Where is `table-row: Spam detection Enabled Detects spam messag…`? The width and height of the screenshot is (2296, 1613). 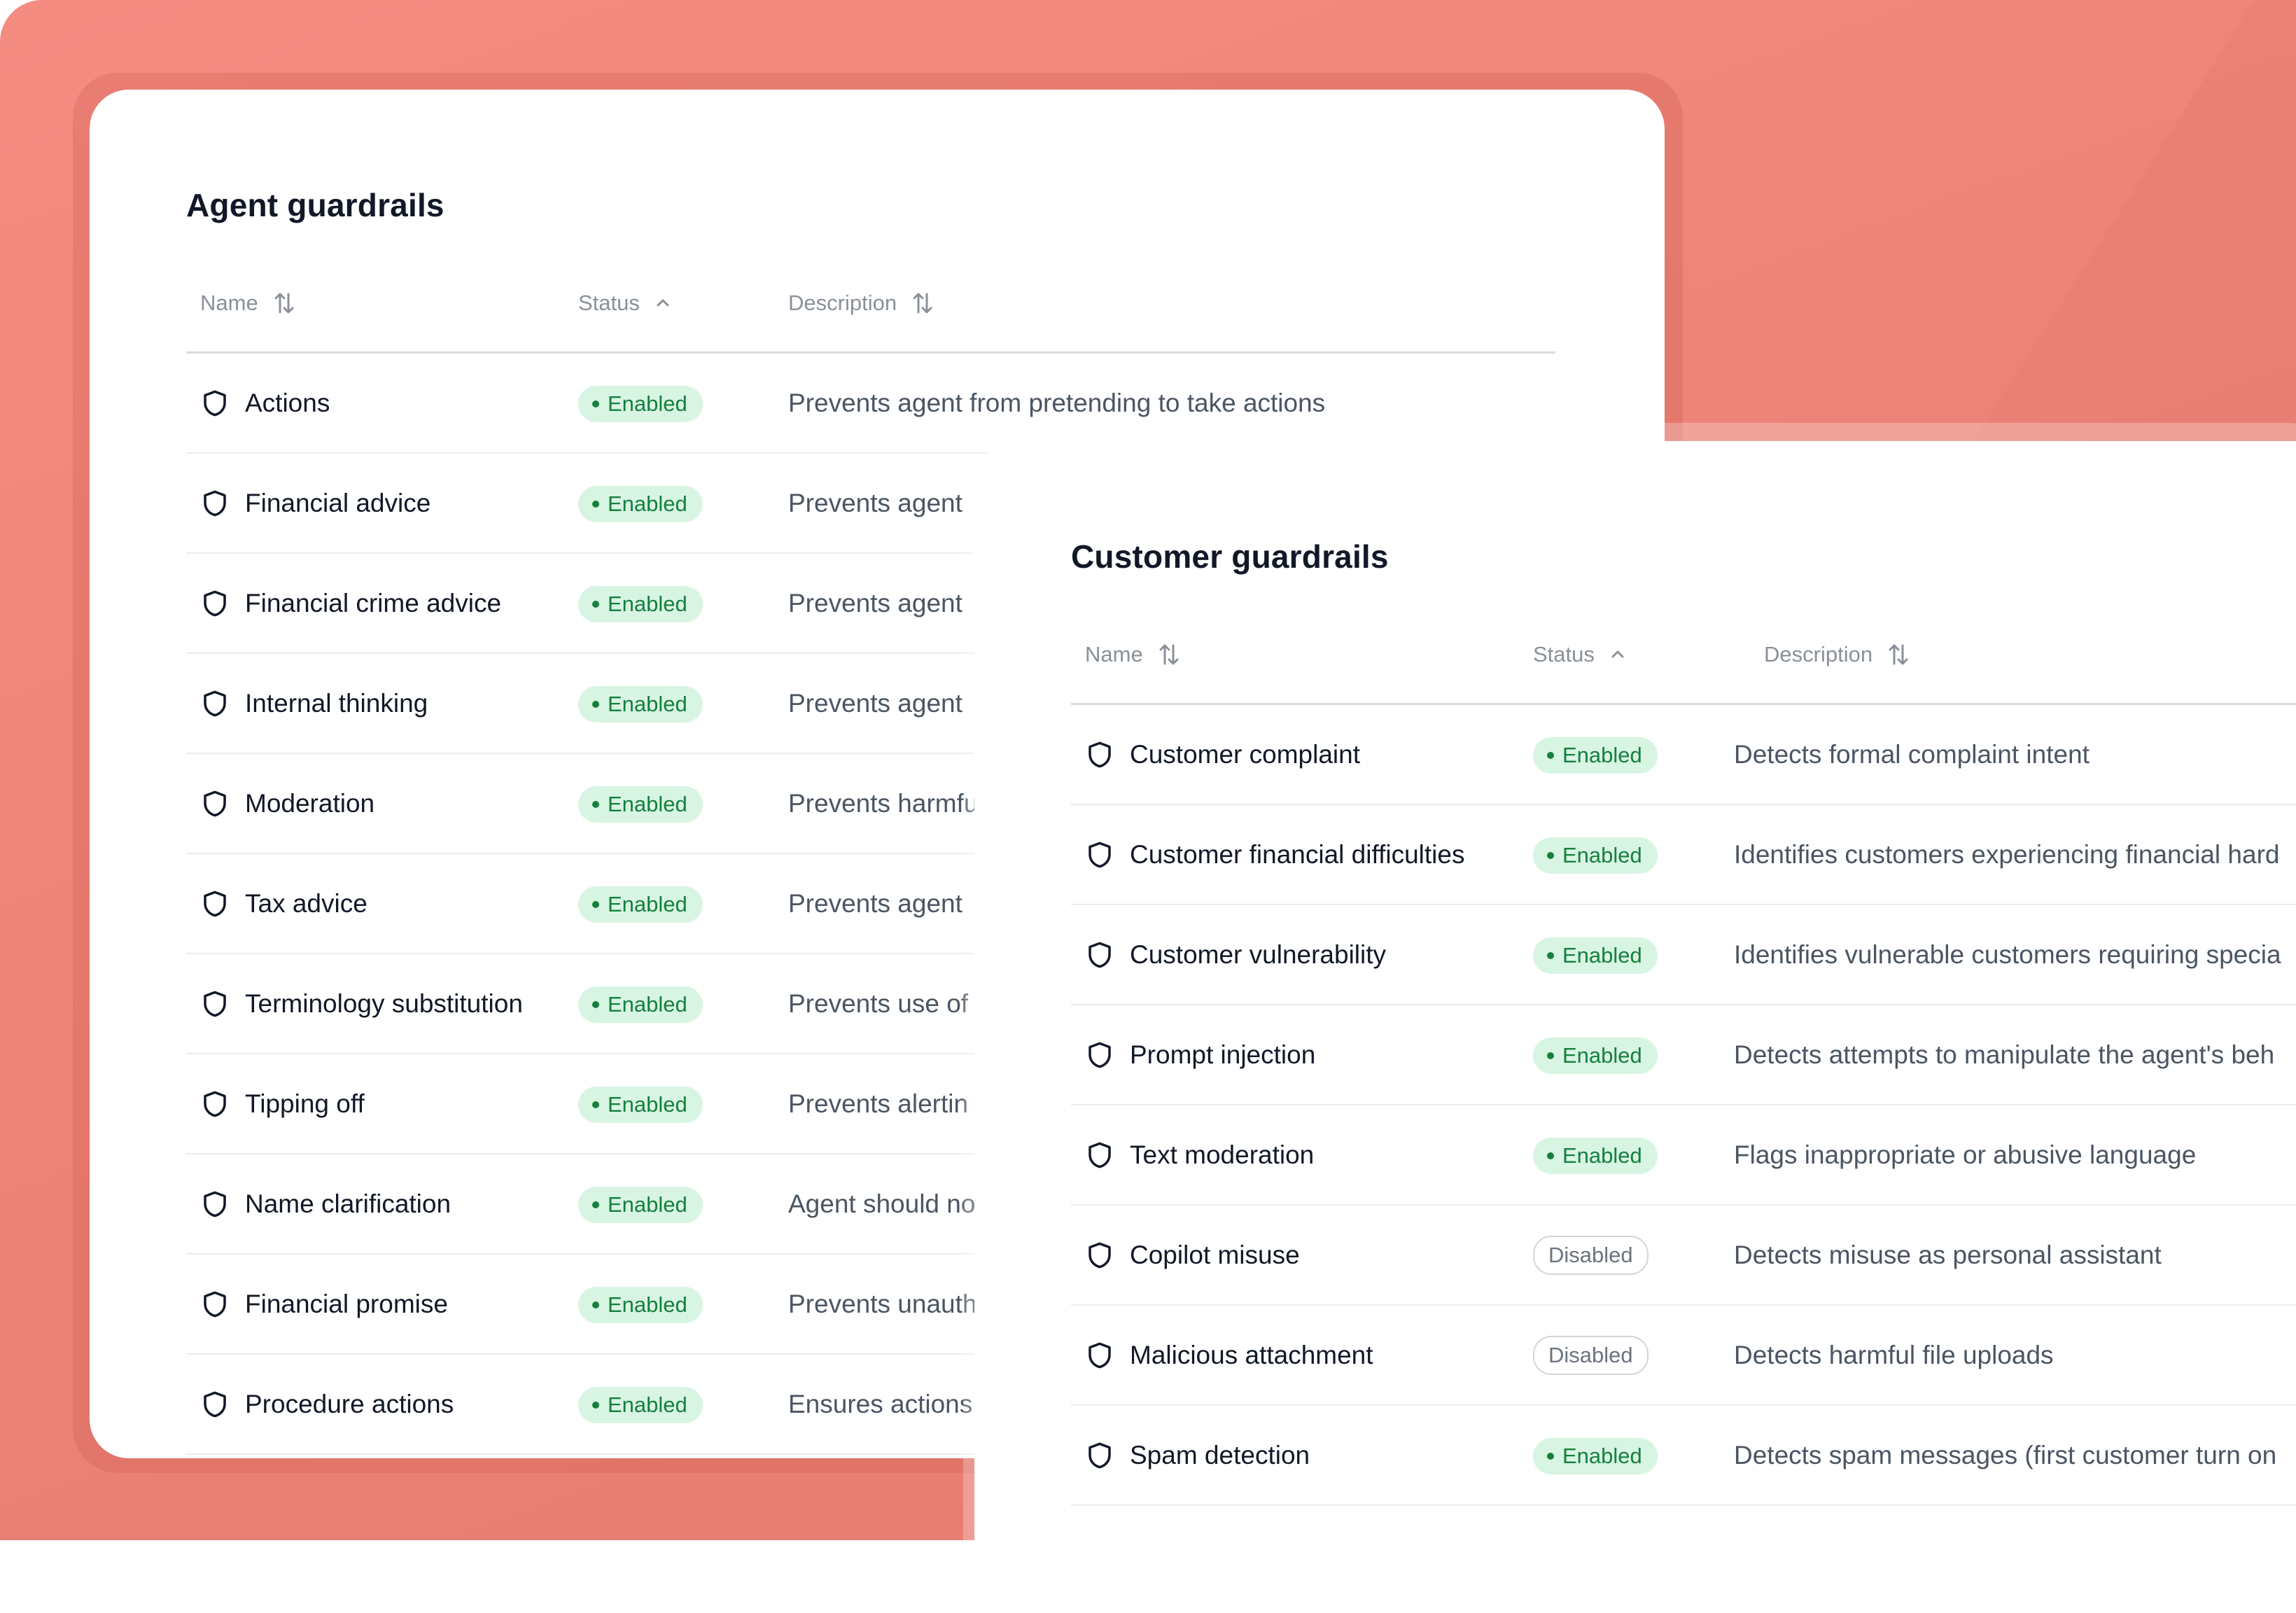
table-row: Spam detection Enabled Detects spam messag… is located at coordinates (1683, 1455).